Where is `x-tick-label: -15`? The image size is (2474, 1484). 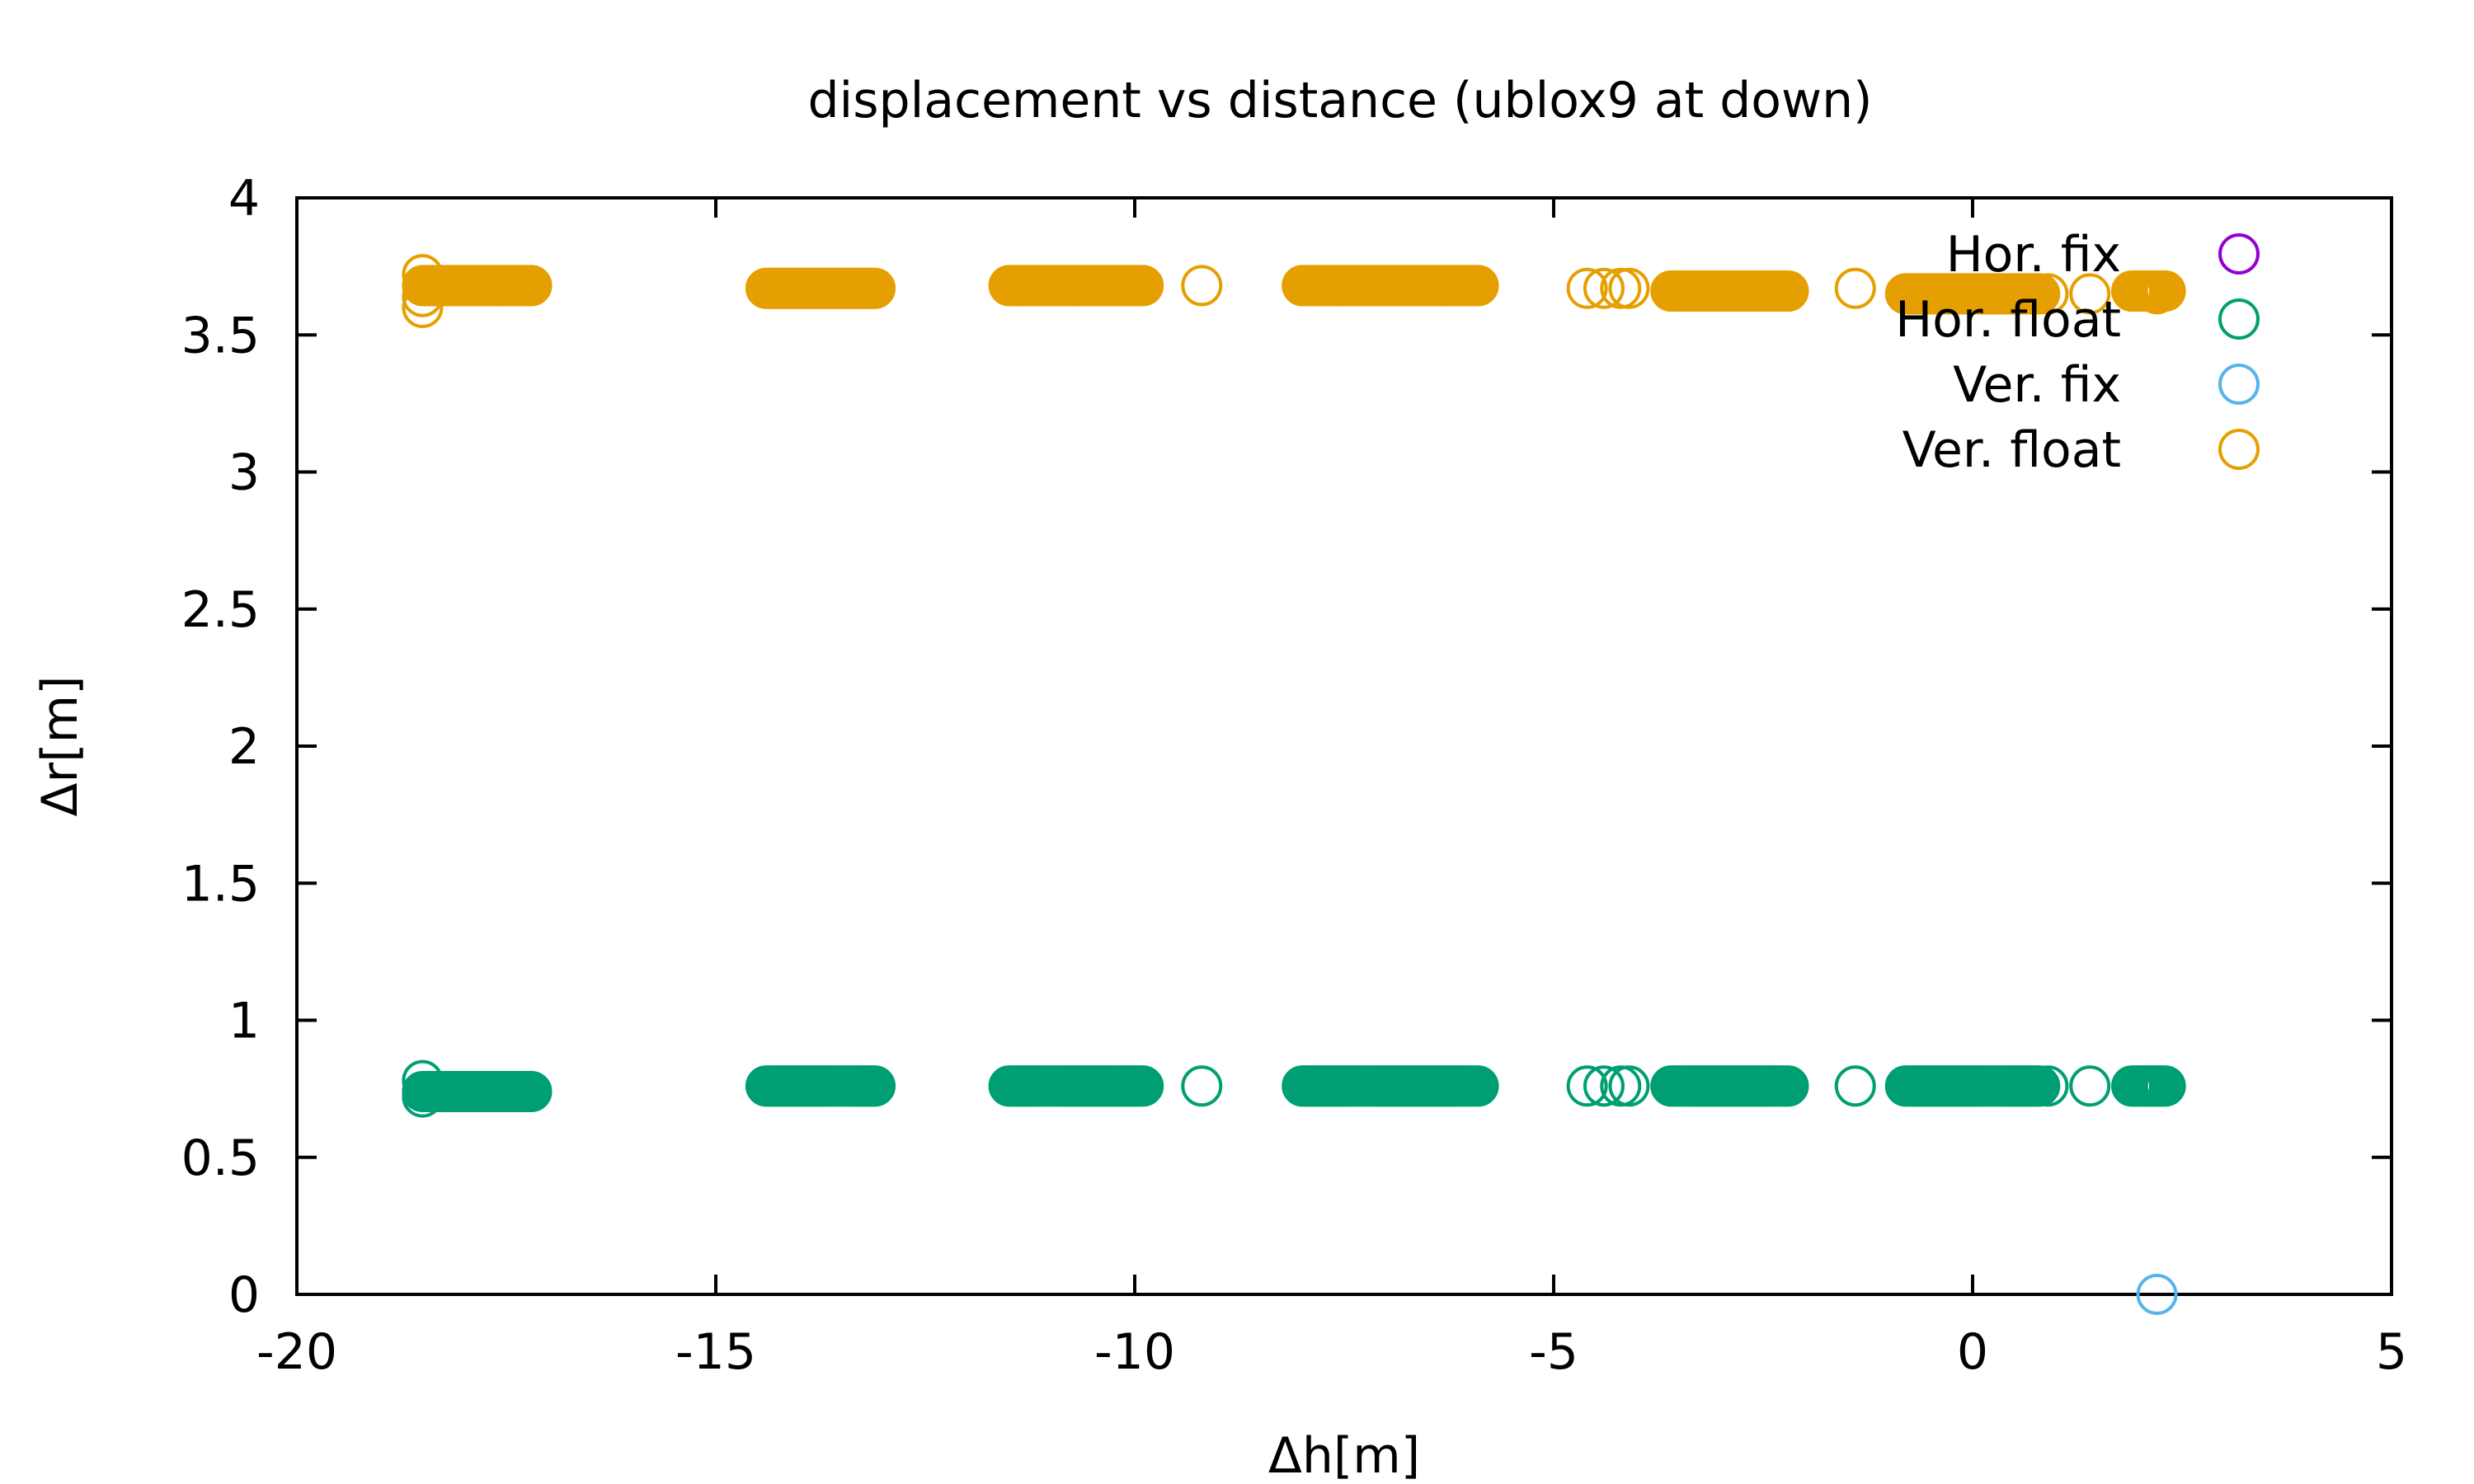
x-tick-label: -15 is located at coordinates (715, 1352).